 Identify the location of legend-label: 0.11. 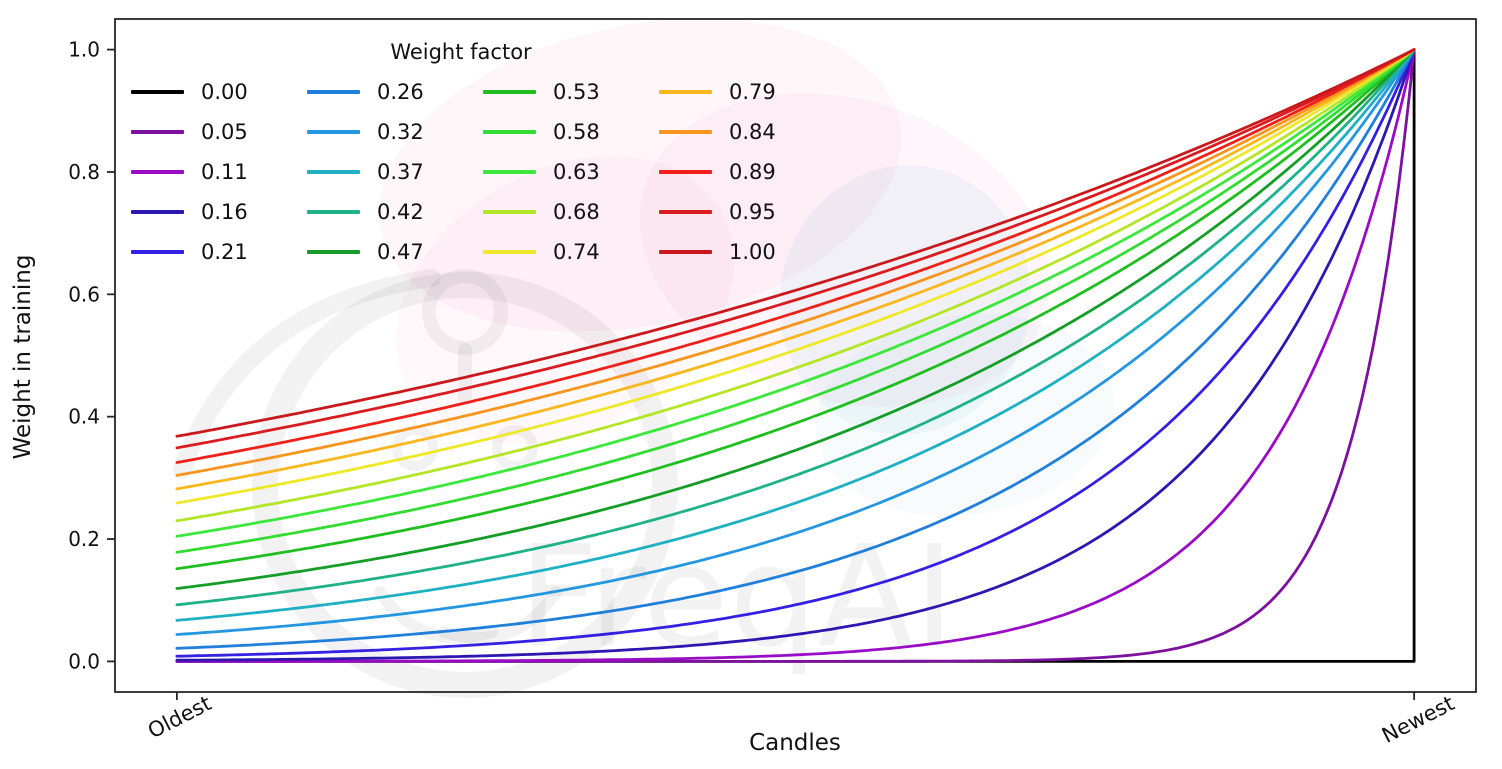
(224, 171).